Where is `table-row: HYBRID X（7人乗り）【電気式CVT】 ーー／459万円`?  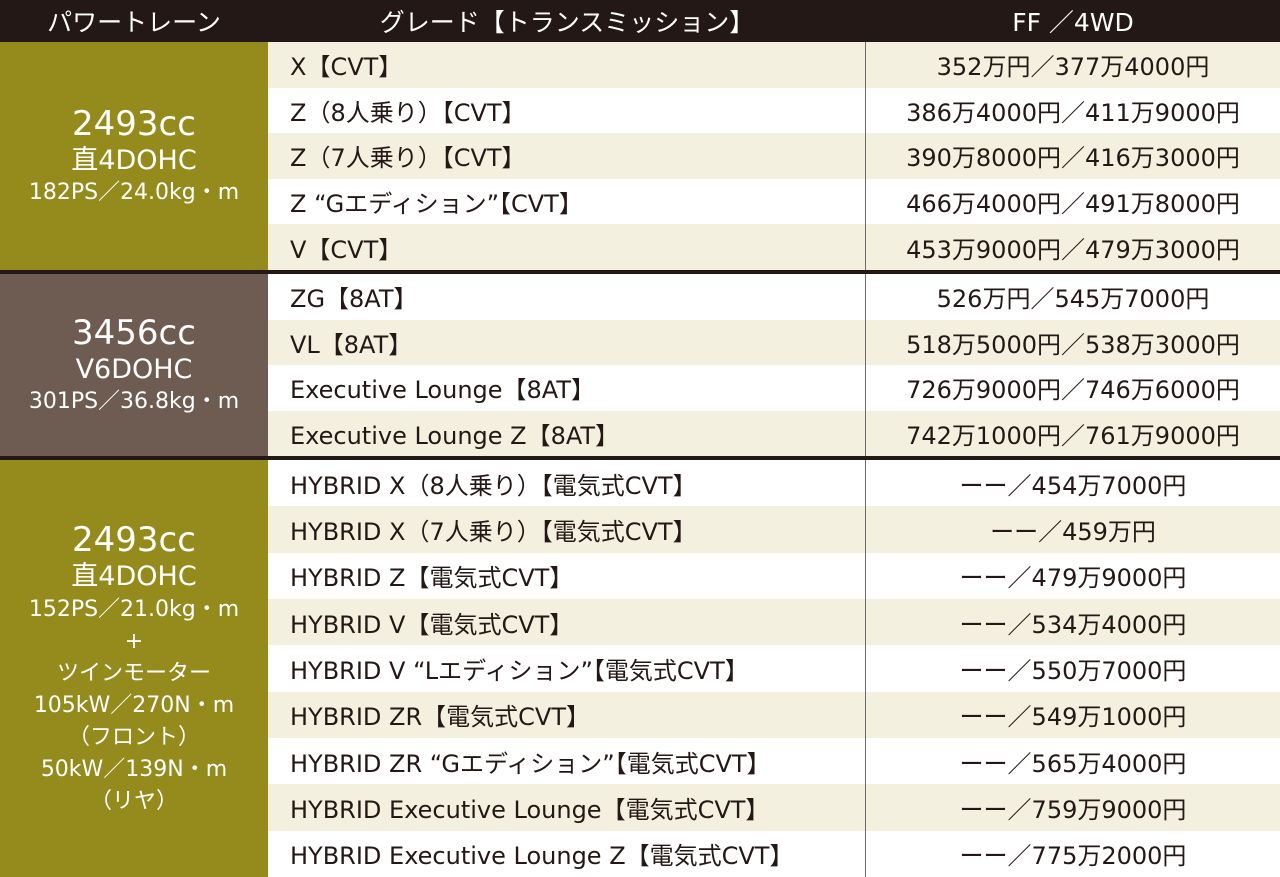
table-row: HYBRID X（7人乗り）【電気式CVT】 ーー／459万円 is located at coordinates (774, 529).